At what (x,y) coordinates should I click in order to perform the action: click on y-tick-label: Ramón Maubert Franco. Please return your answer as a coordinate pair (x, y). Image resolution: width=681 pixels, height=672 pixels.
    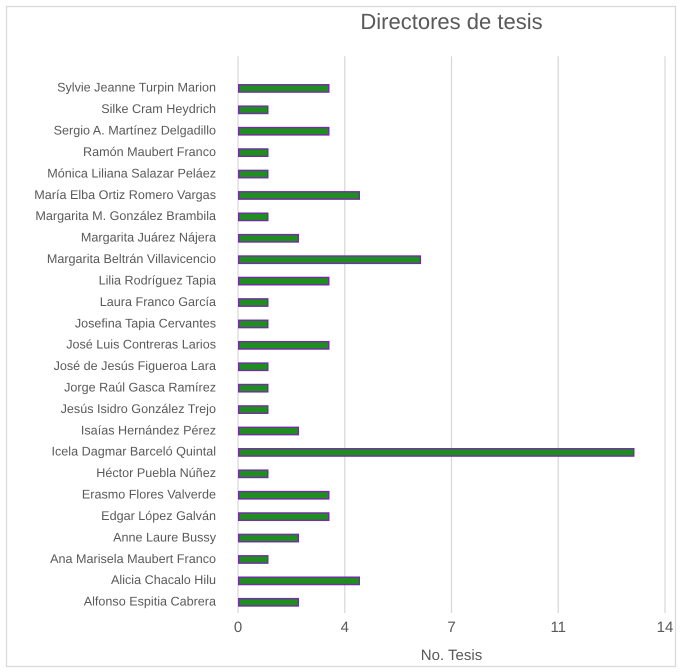
    Looking at the image, I should click on (149, 151).